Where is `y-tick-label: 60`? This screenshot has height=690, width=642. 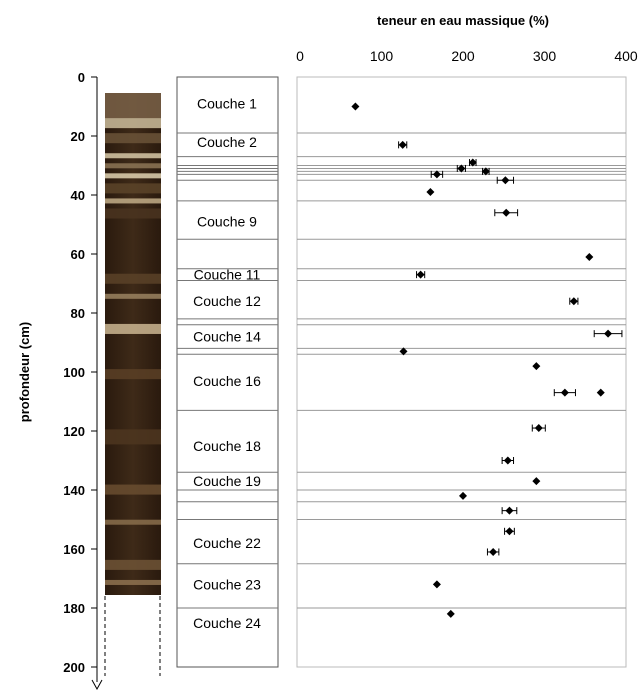
y-tick-label: 60 is located at coordinates (78, 254).